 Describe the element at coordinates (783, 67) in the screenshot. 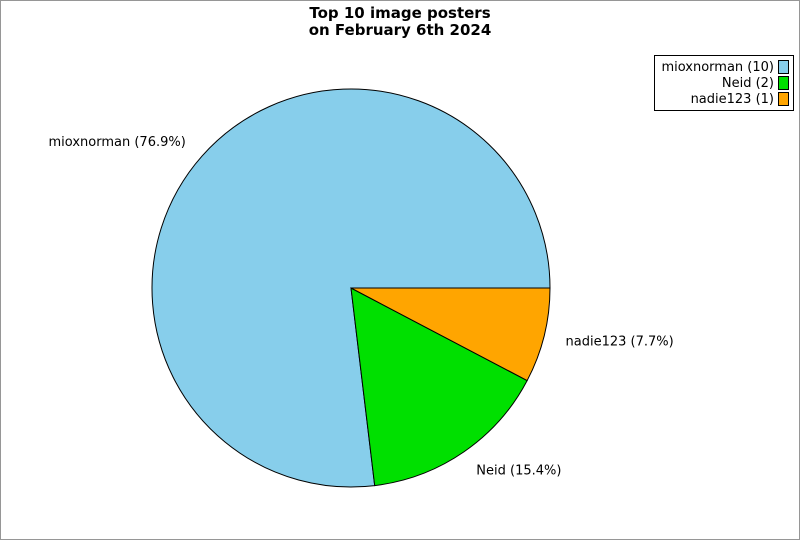

I see `legend-swatch-mioxnorman` at that location.